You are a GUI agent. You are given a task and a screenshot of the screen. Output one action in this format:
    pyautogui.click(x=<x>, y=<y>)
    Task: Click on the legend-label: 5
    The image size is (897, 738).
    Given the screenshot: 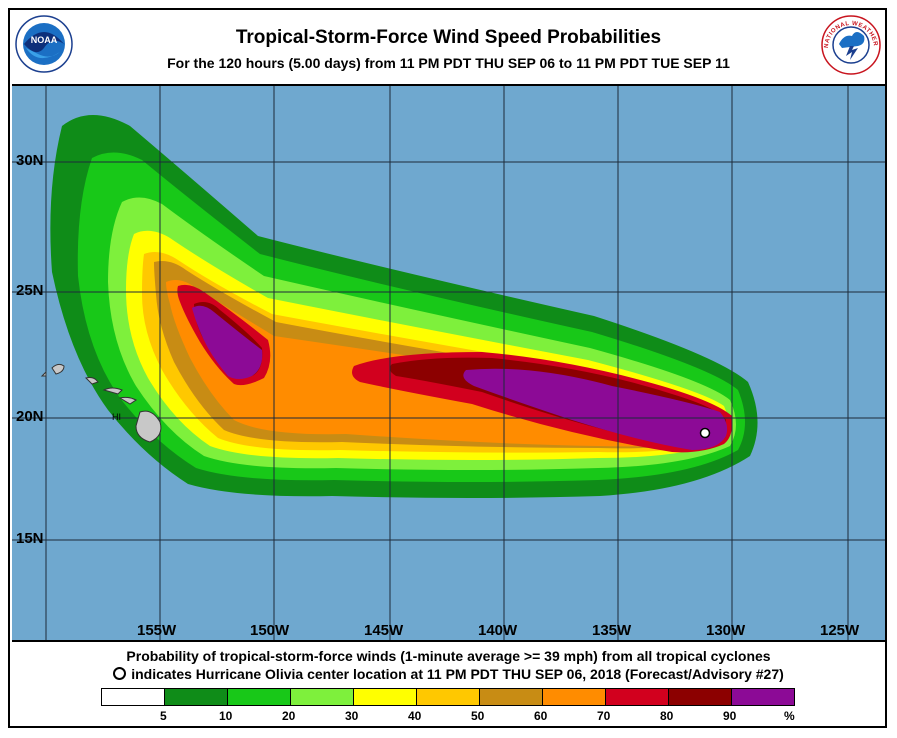 What is the action you would take?
    pyautogui.click(x=163, y=716)
    